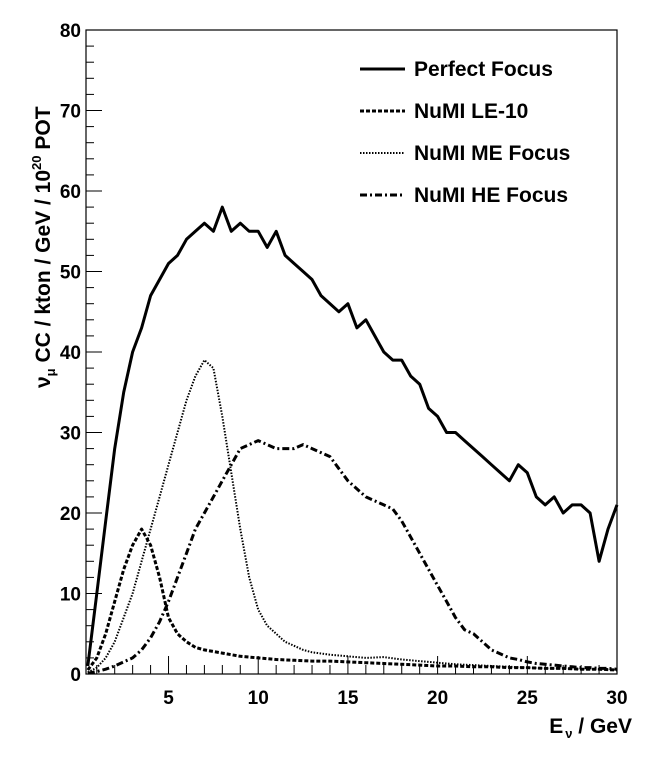 The width and height of the screenshot is (650, 759). Describe the element at coordinates (168, 698) in the screenshot. I see `x-tick-label: 5` at that location.